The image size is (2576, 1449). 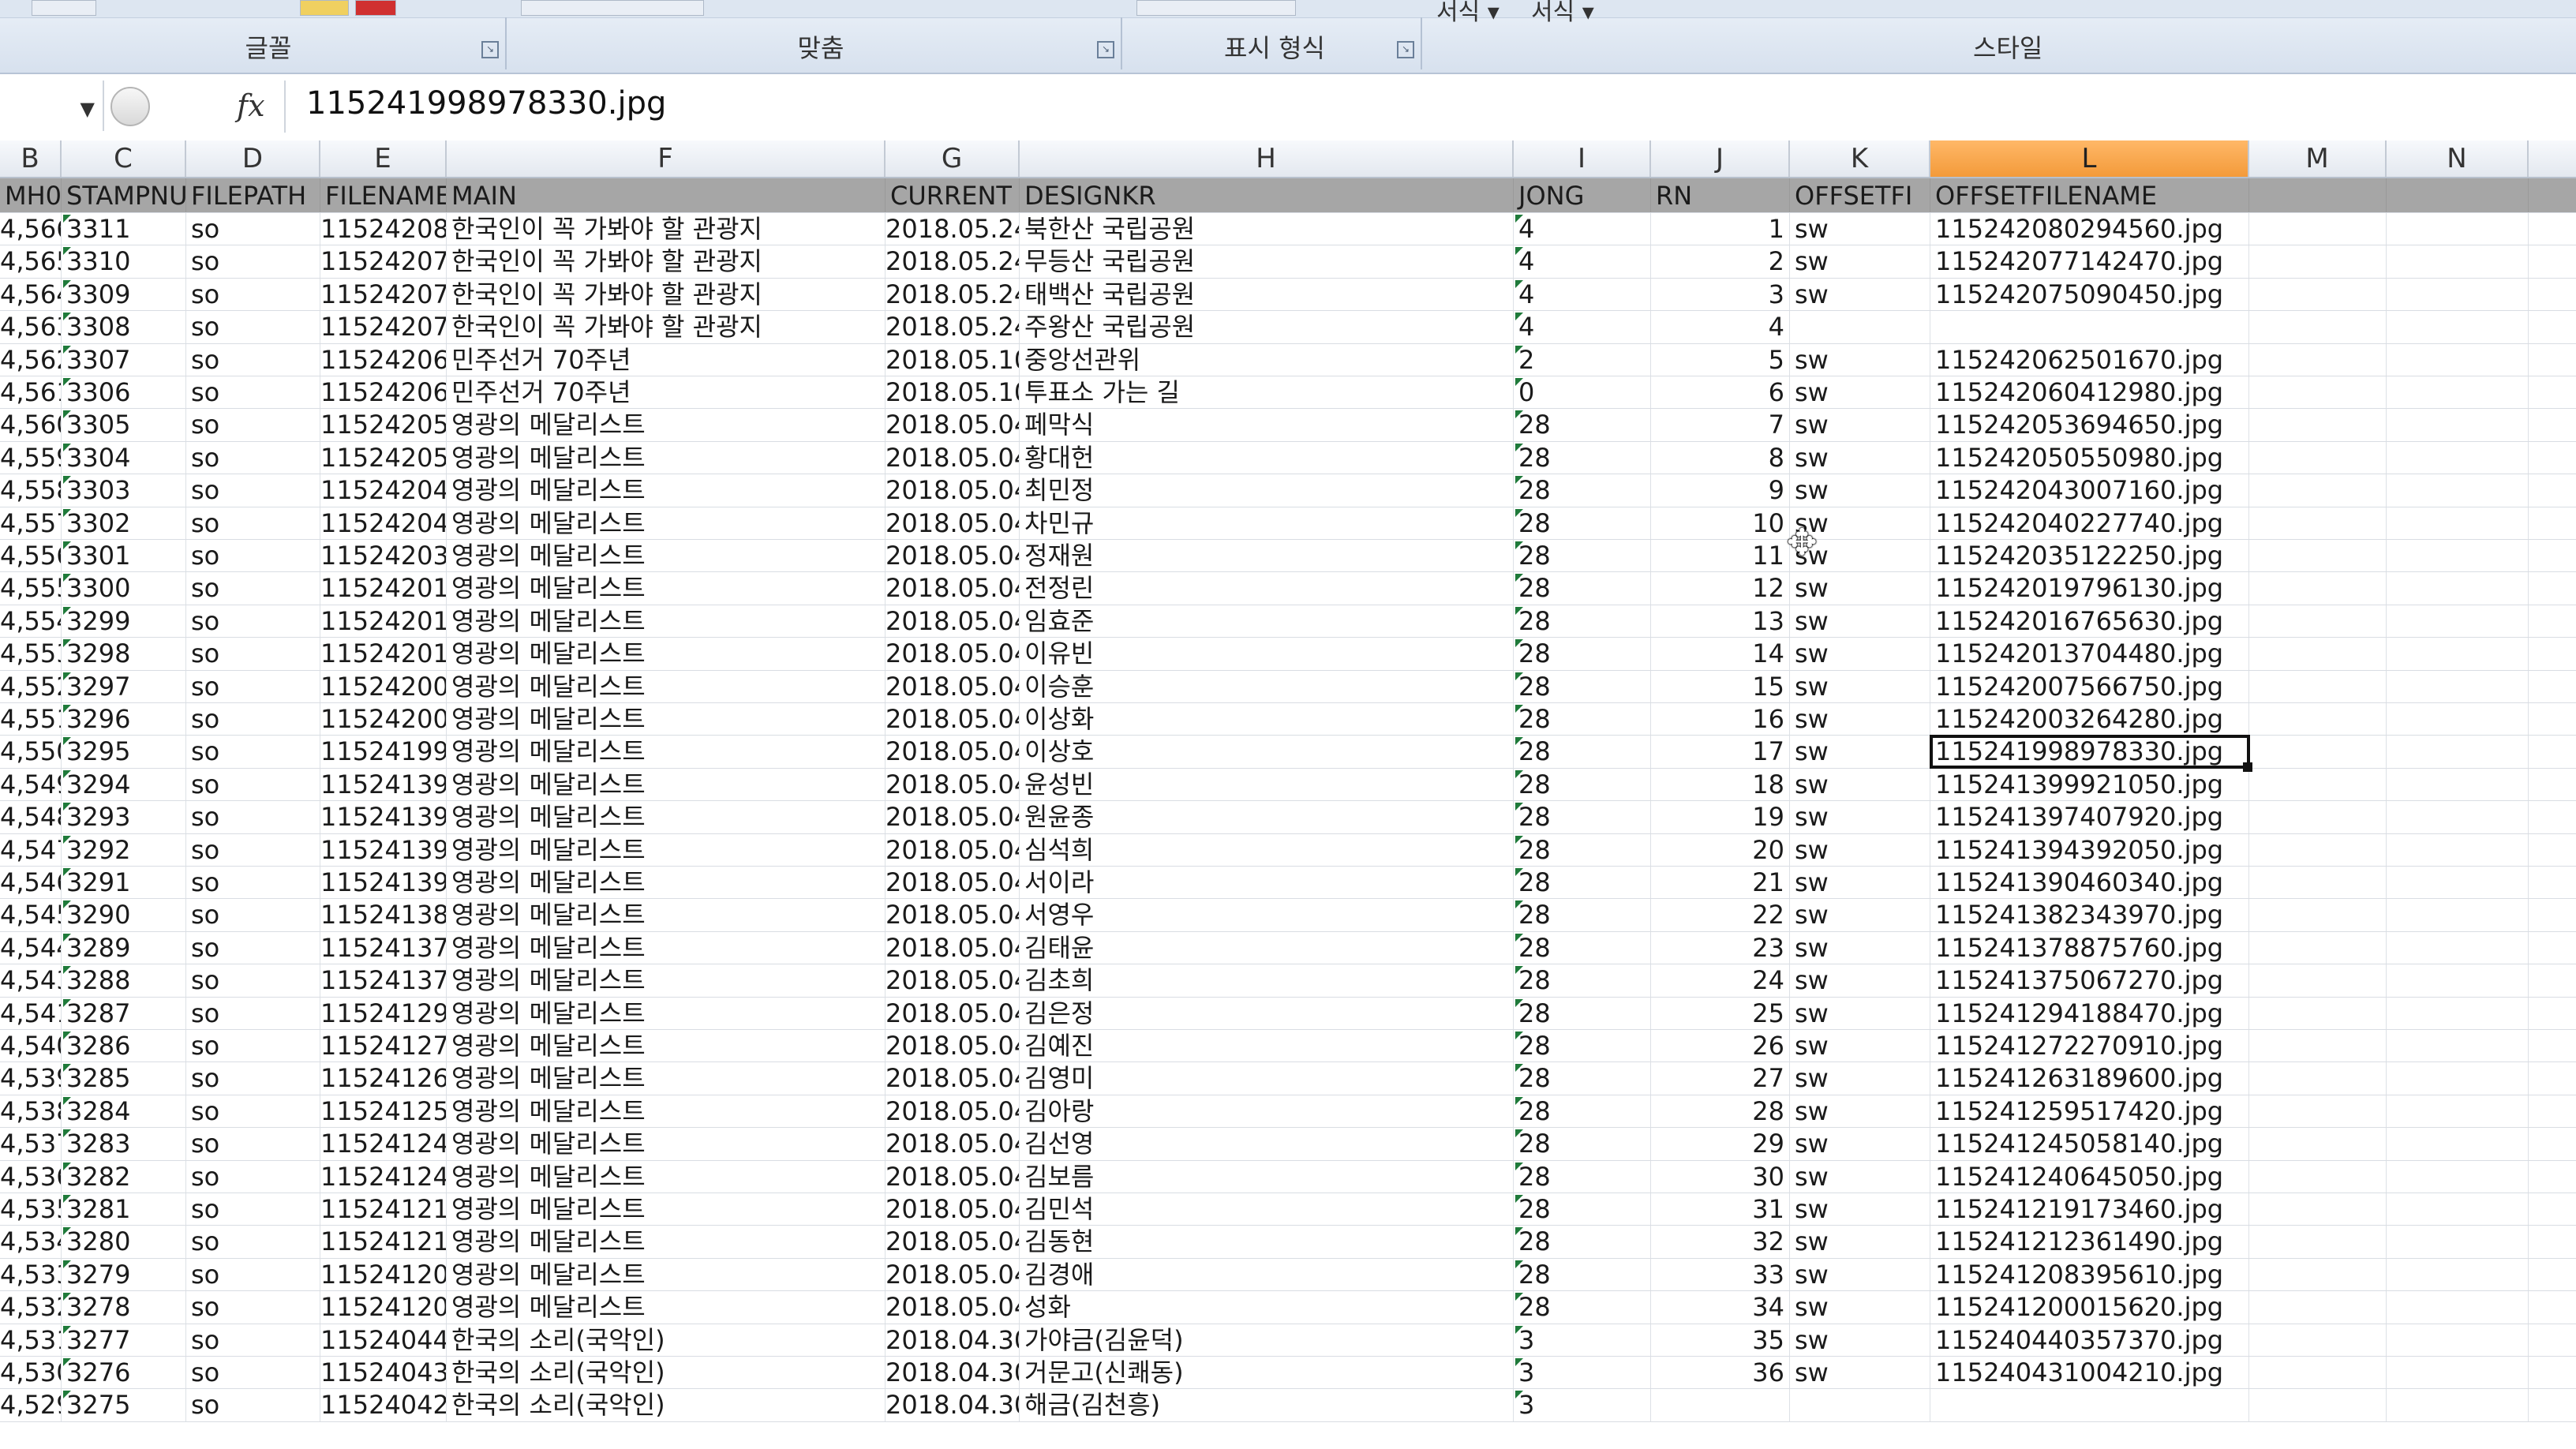 I want to click on cell-g: 2018.05.24, so click(x=953, y=294).